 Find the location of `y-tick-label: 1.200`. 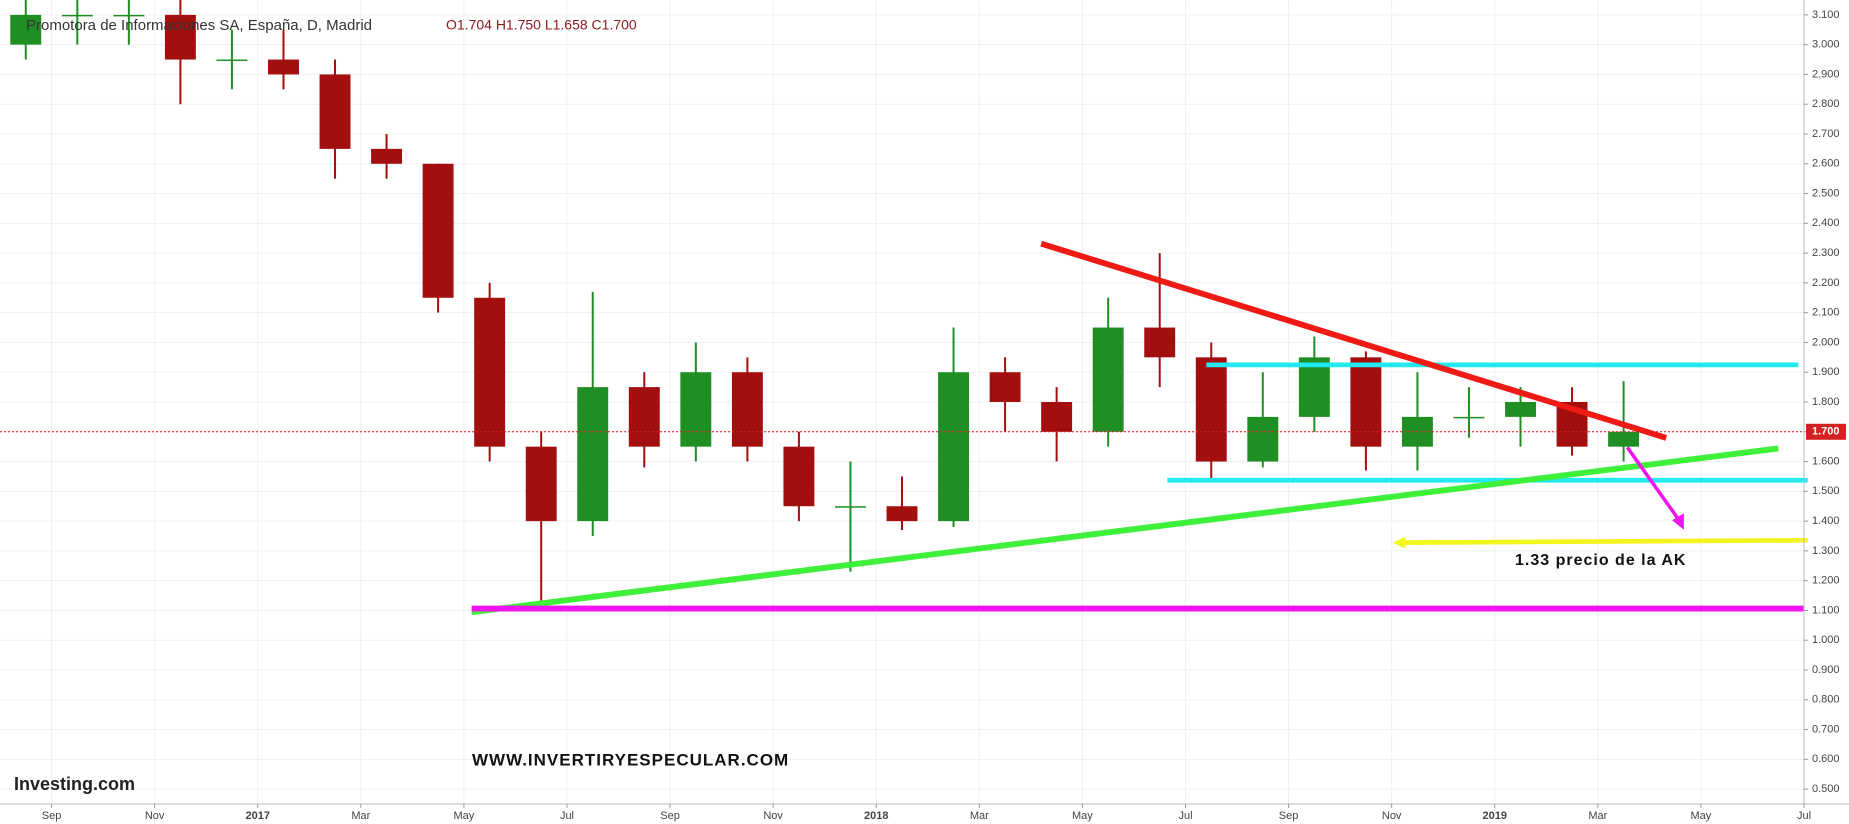

y-tick-label: 1.200 is located at coordinates (1826, 581).